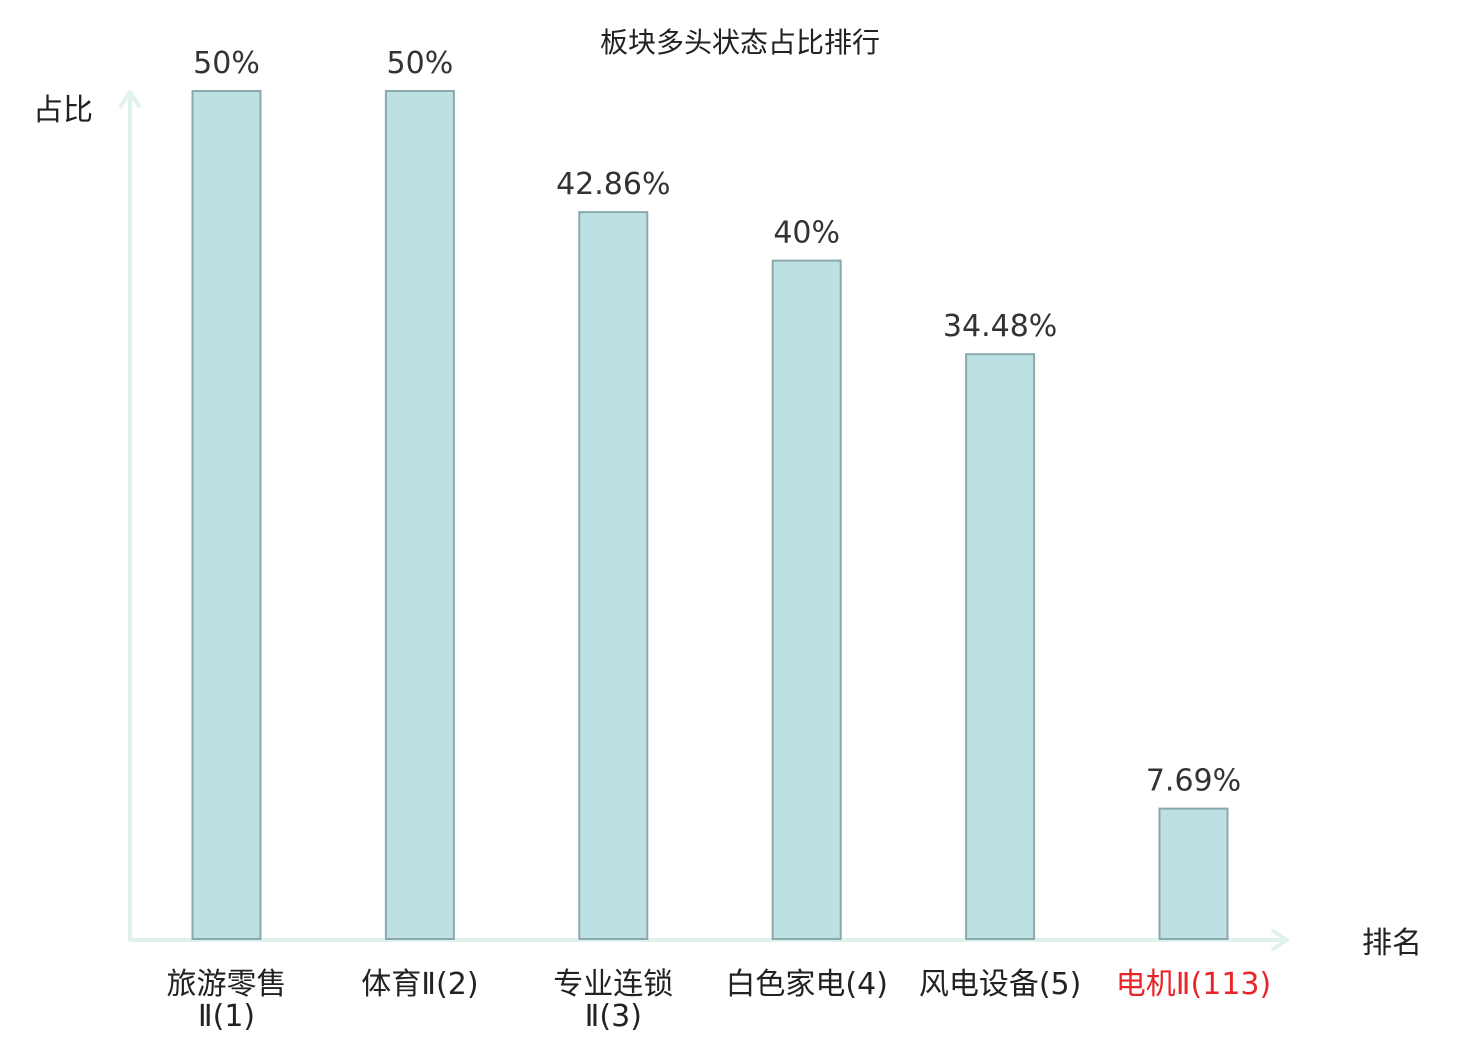  What do you see at coordinates (613, 184) in the screenshot?
I see `data-label: 42.86%` at bounding box center [613, 184].